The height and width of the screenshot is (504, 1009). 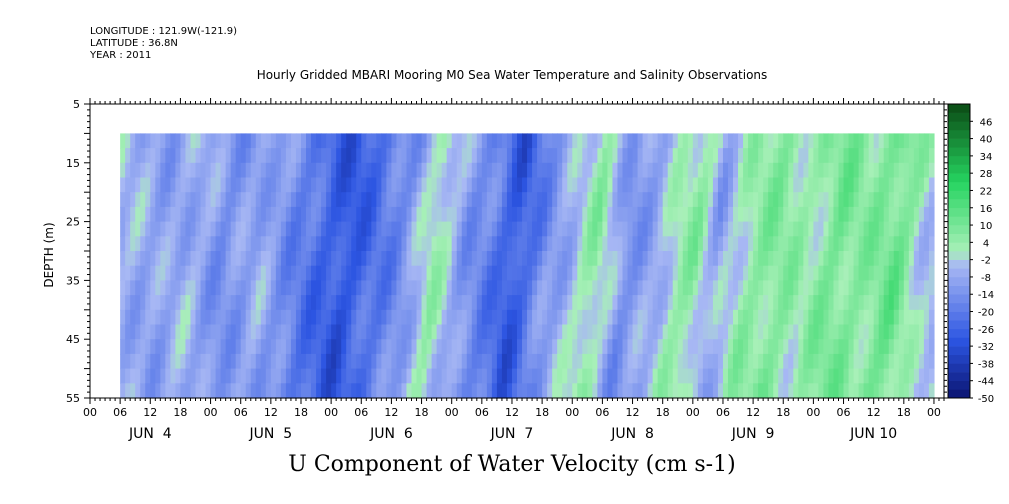 I want to click on x-day-label: JUN 9, so click(x=753, y=434).